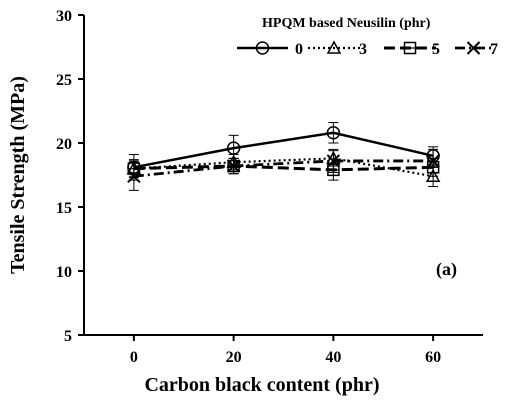  Describe the element at coordinates (68, 336) in the screenshot. I see `y-tick-label: 5` at that location.